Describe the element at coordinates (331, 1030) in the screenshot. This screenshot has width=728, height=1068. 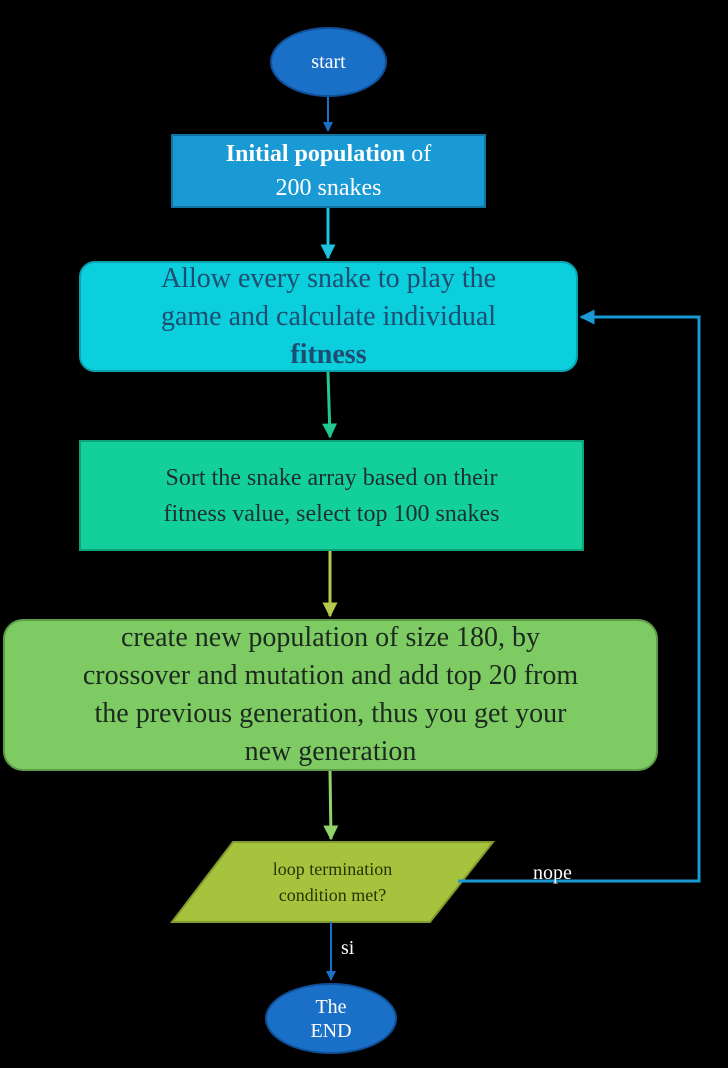
I see `end-line2: END` at that location.